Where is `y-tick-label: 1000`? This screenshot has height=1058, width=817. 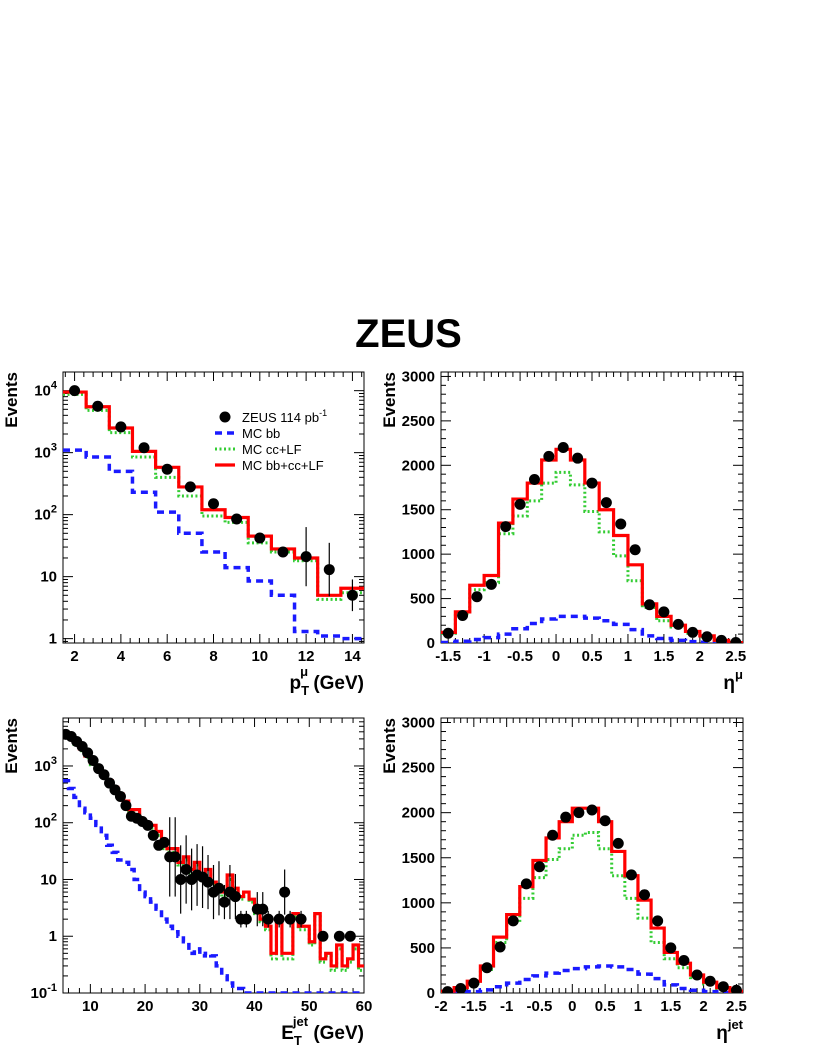 y-tick-label: 1000 is located at coordinates (418, 554).